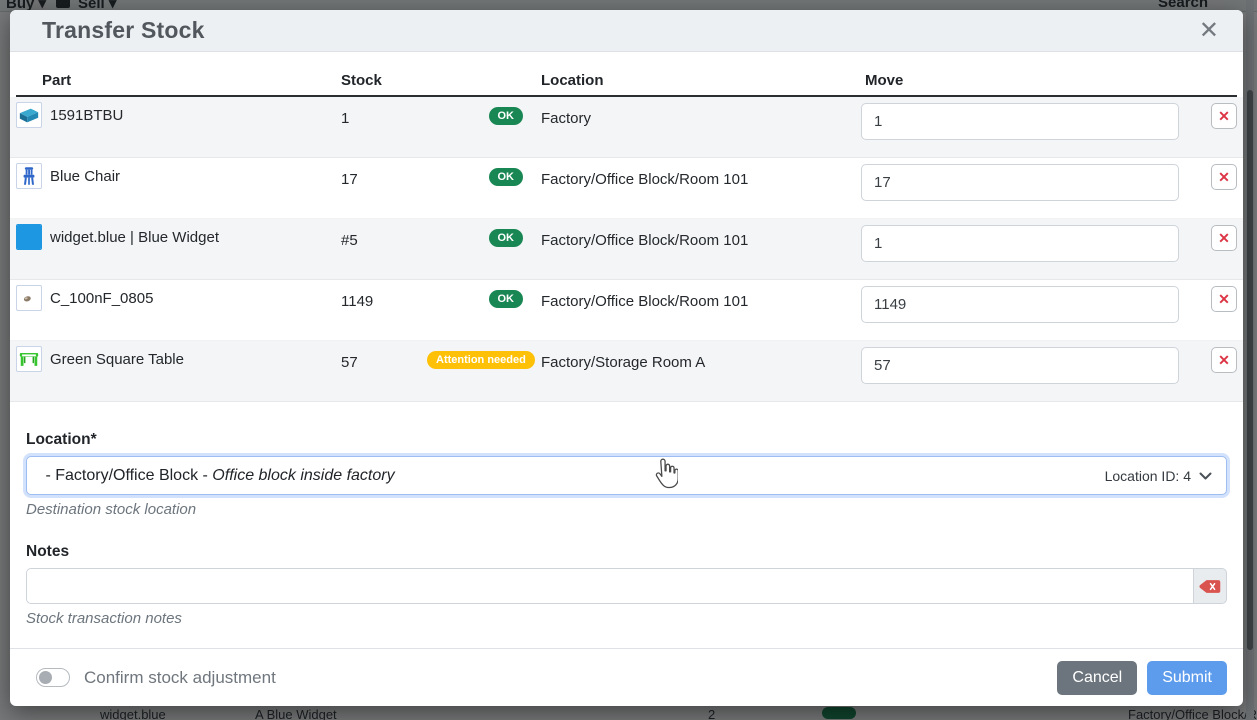  What do you see at coordinates (349, 240) in the screenshot?
I see `stock-quantity: #5` at bounding box center [349, 240].